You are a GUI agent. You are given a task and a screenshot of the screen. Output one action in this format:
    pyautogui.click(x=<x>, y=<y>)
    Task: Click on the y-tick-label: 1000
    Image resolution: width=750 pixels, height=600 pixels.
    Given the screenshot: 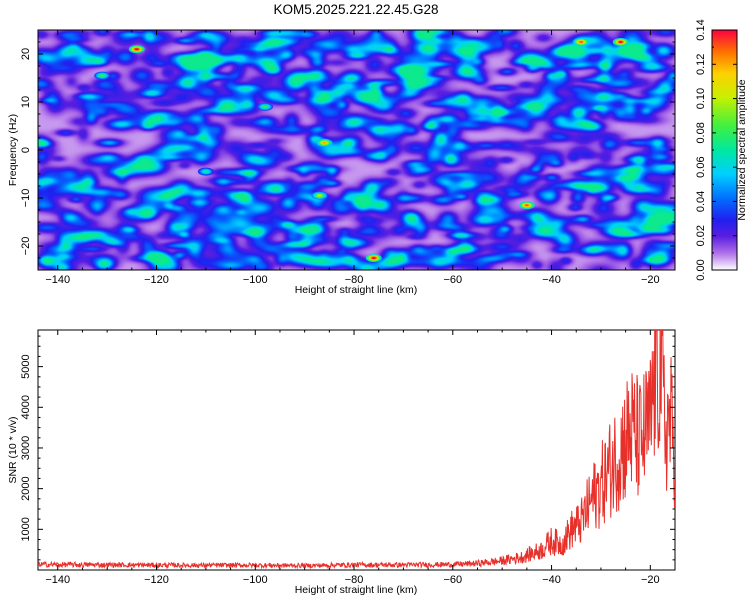 What is the action you would take?
    pyautogui.click(x=26, y=529)
    